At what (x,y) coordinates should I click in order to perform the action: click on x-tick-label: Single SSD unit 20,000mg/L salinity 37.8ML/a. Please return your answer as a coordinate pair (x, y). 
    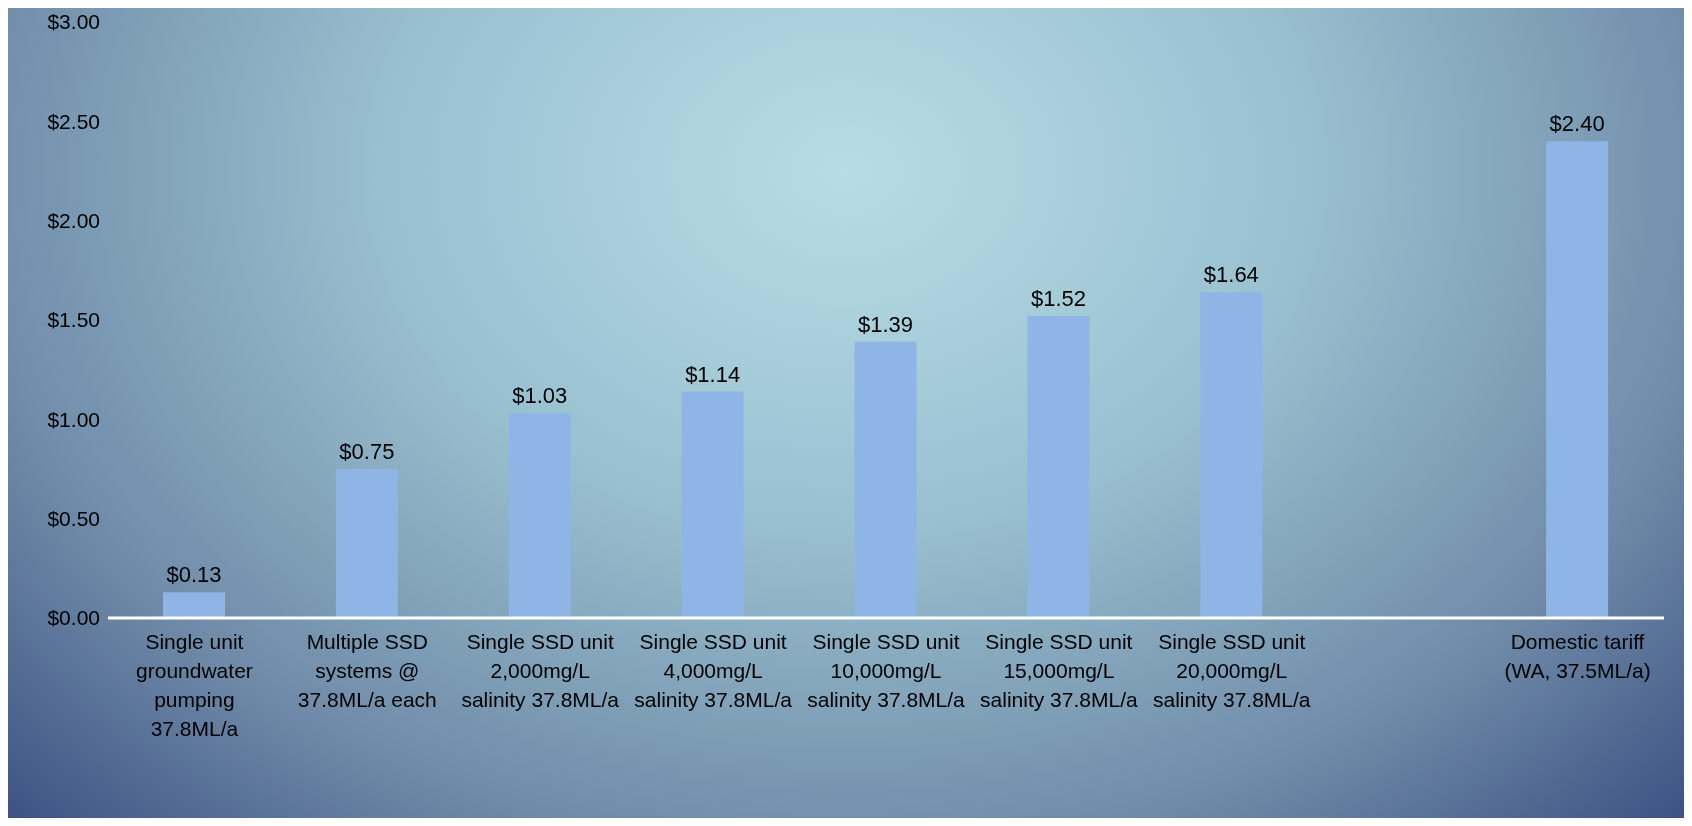
    Looking at the image, I should click on (1231, 670).